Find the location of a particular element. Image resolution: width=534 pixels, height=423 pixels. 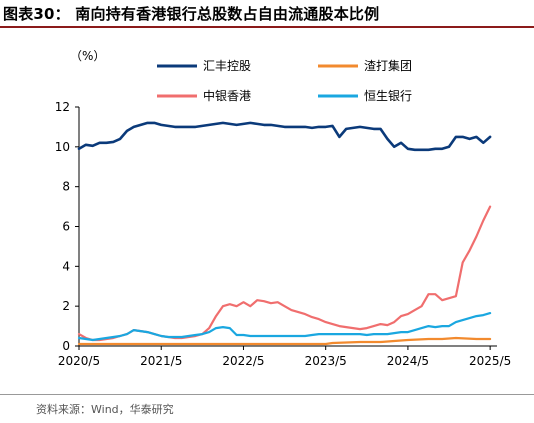

x-tick-label: 2025/5 is located at coordinates (490, 361).